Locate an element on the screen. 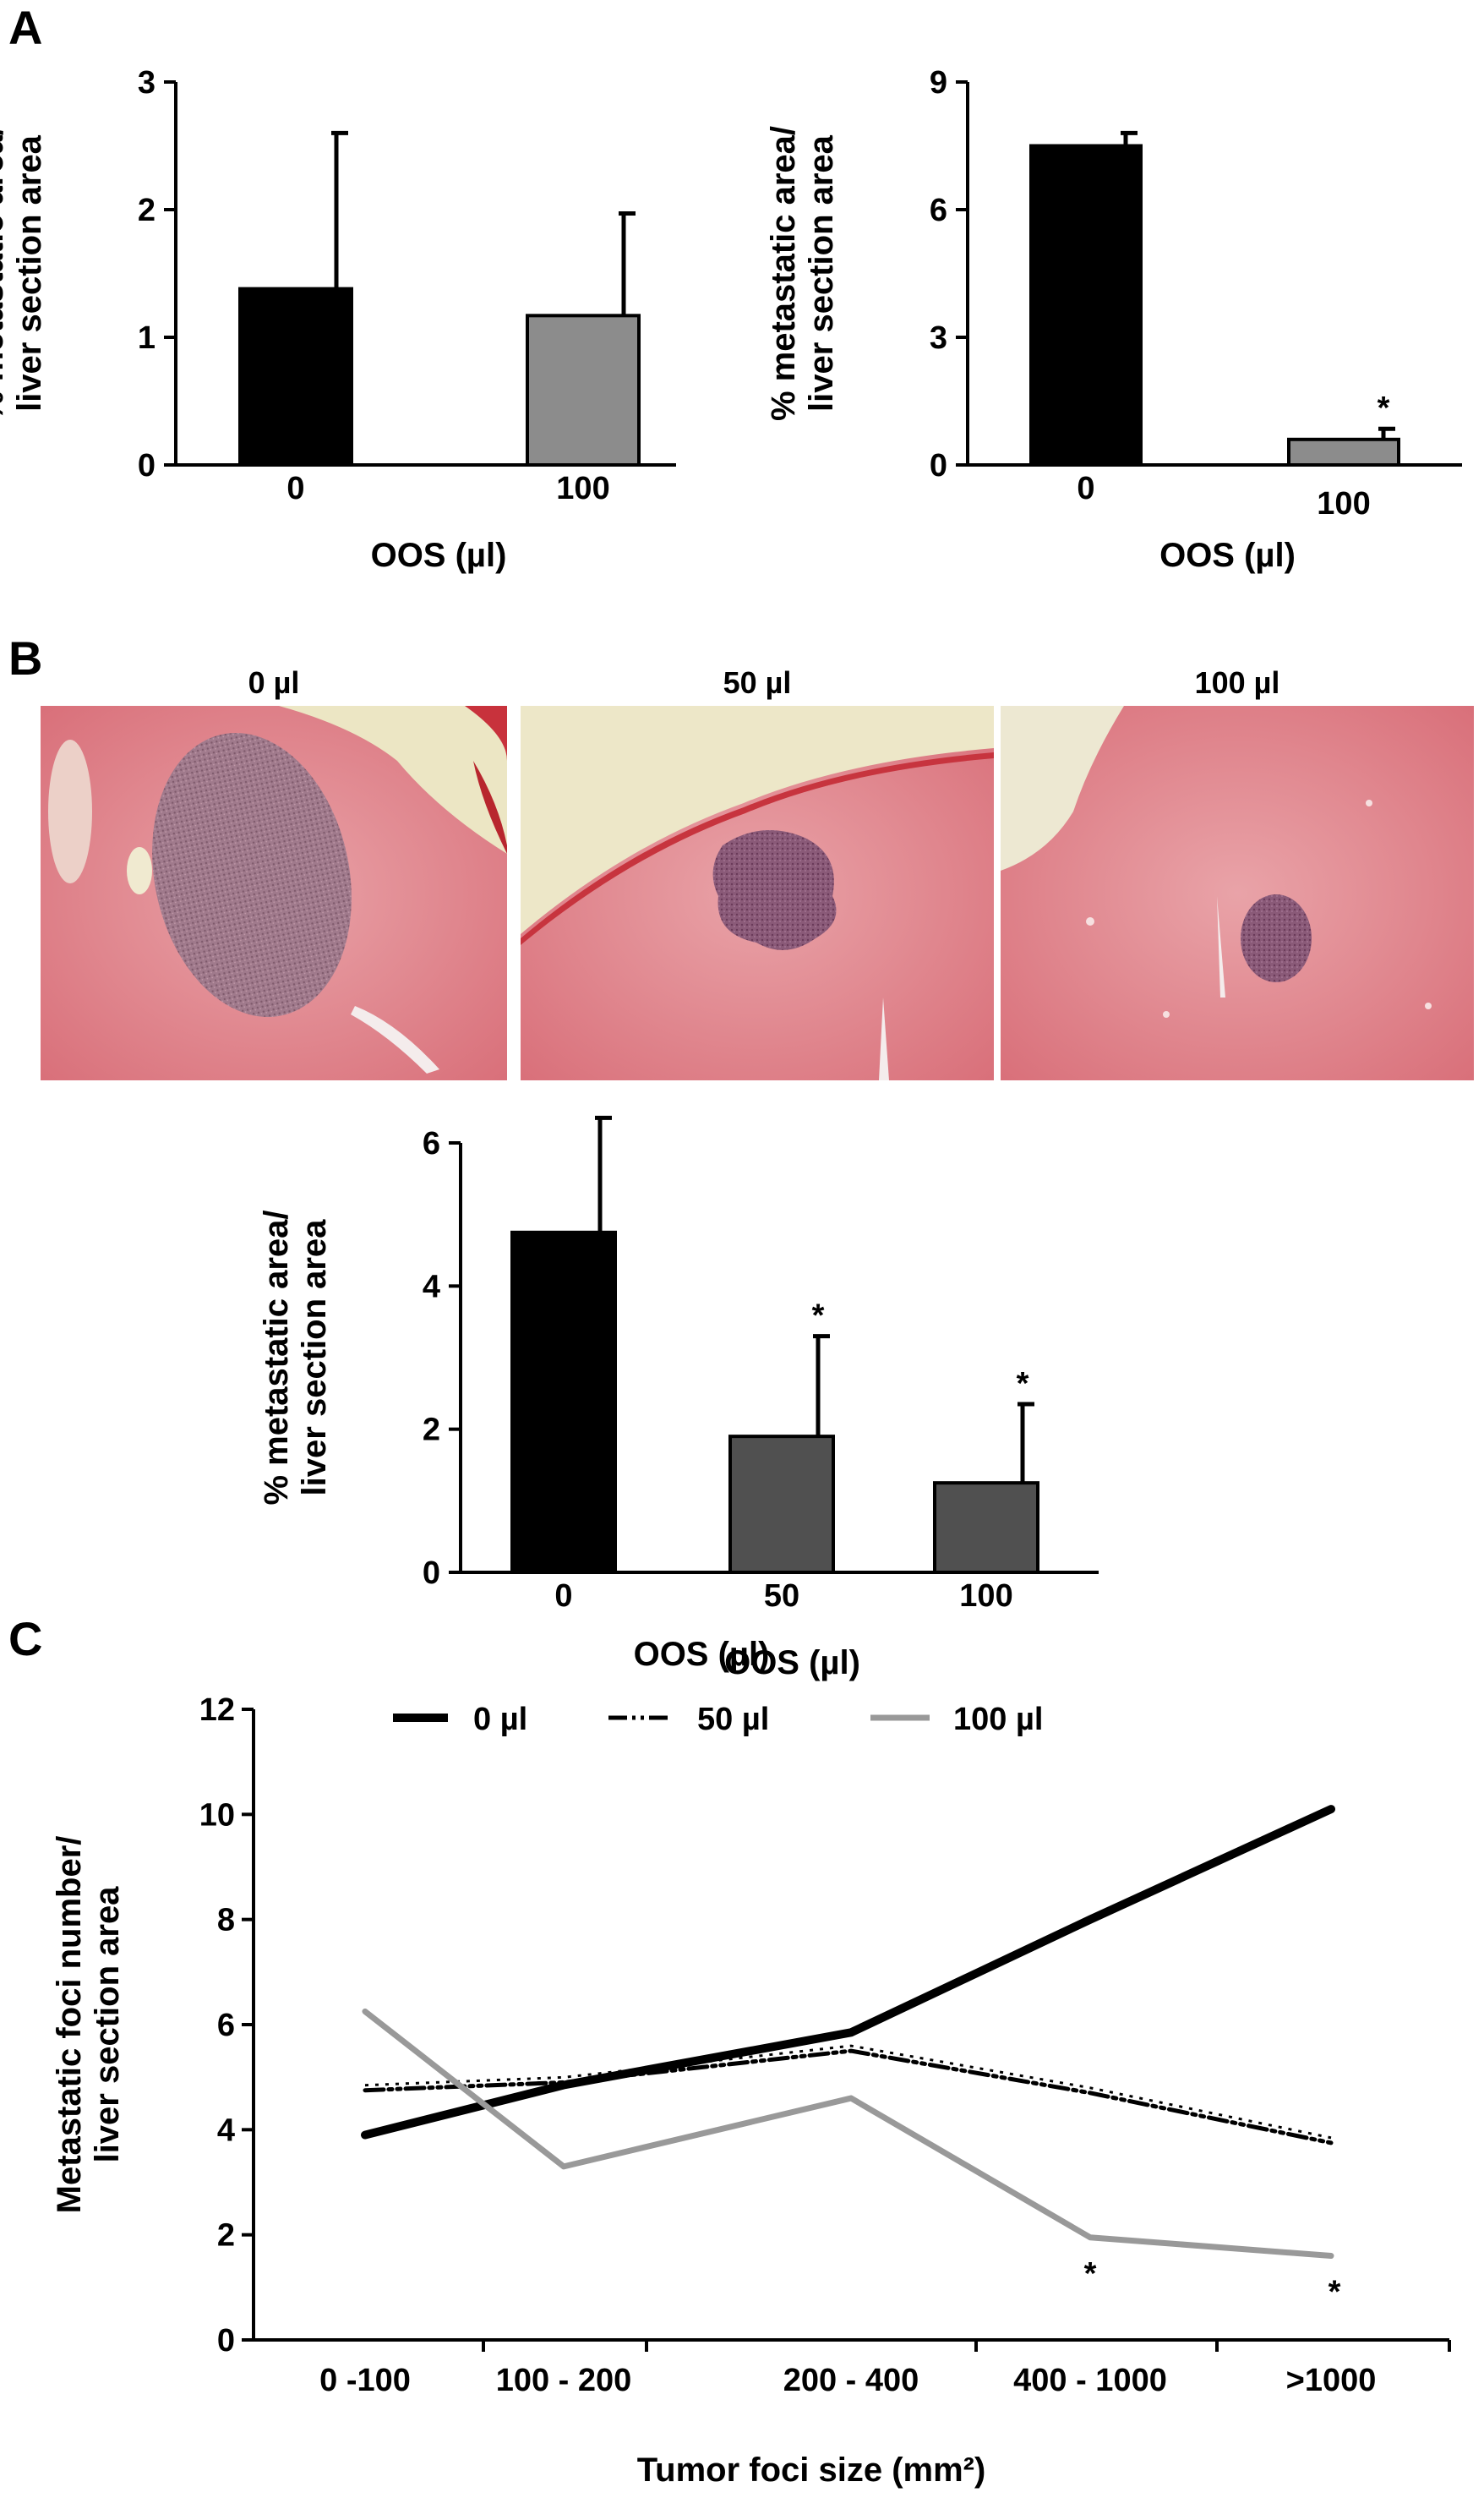 This screenshot has width=1484, height=2498. legend-label: 0 µl is located at coordinates (500, 1720).